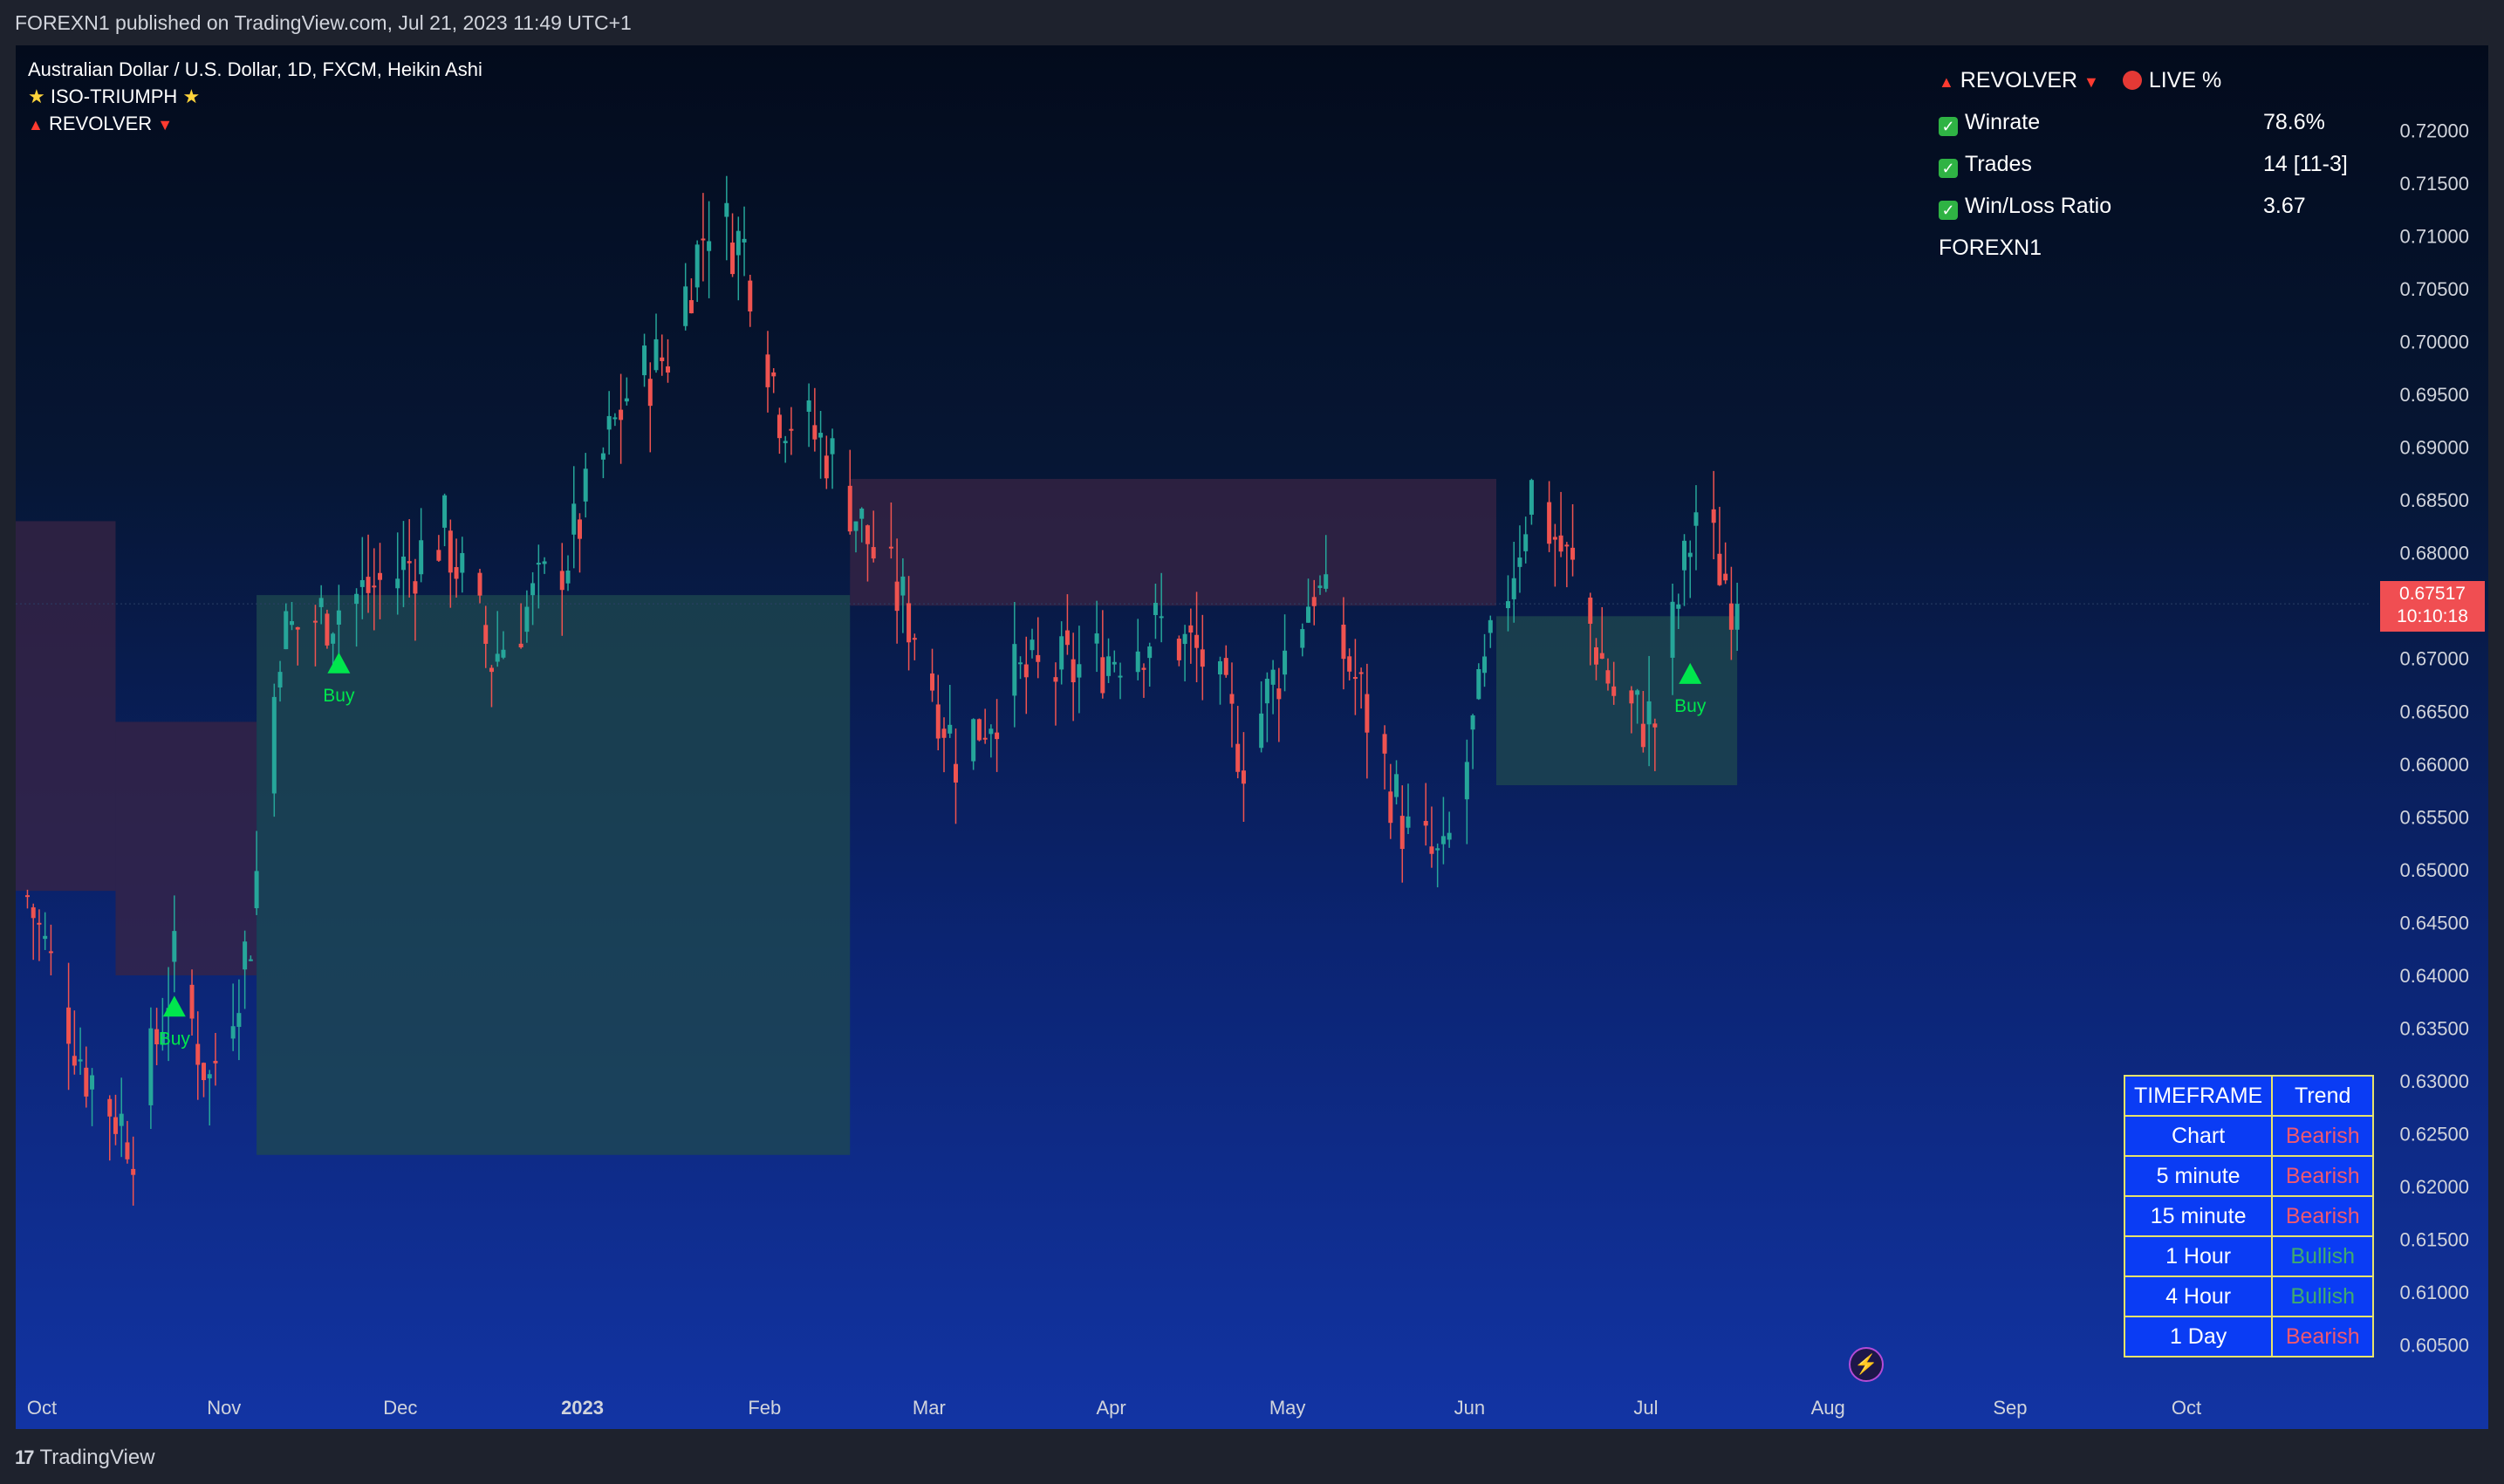 The height and width of the screenshot is (1484, 2504). I want to click on current-price-value: 0.67517, so click(2432, 594).